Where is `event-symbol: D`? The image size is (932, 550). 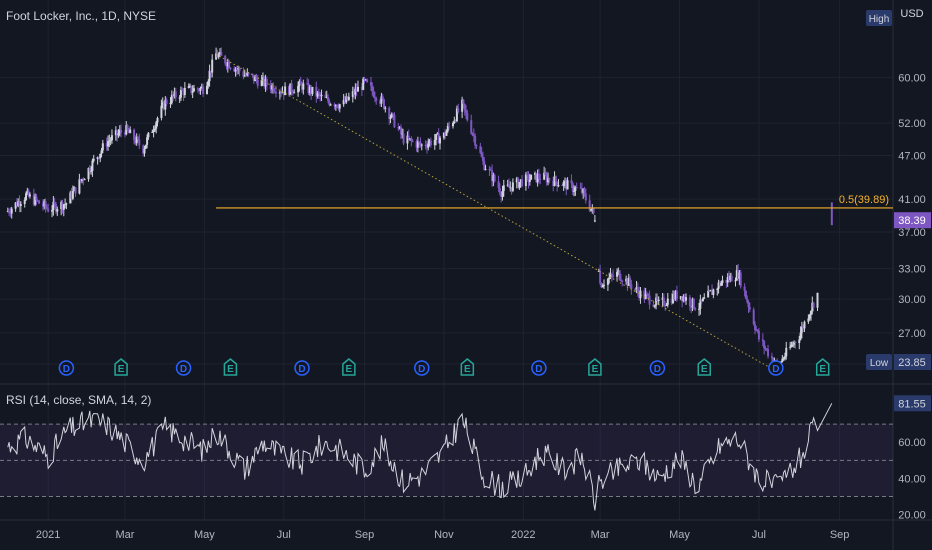 event-symbol: D is located at coordinates (775, 369).